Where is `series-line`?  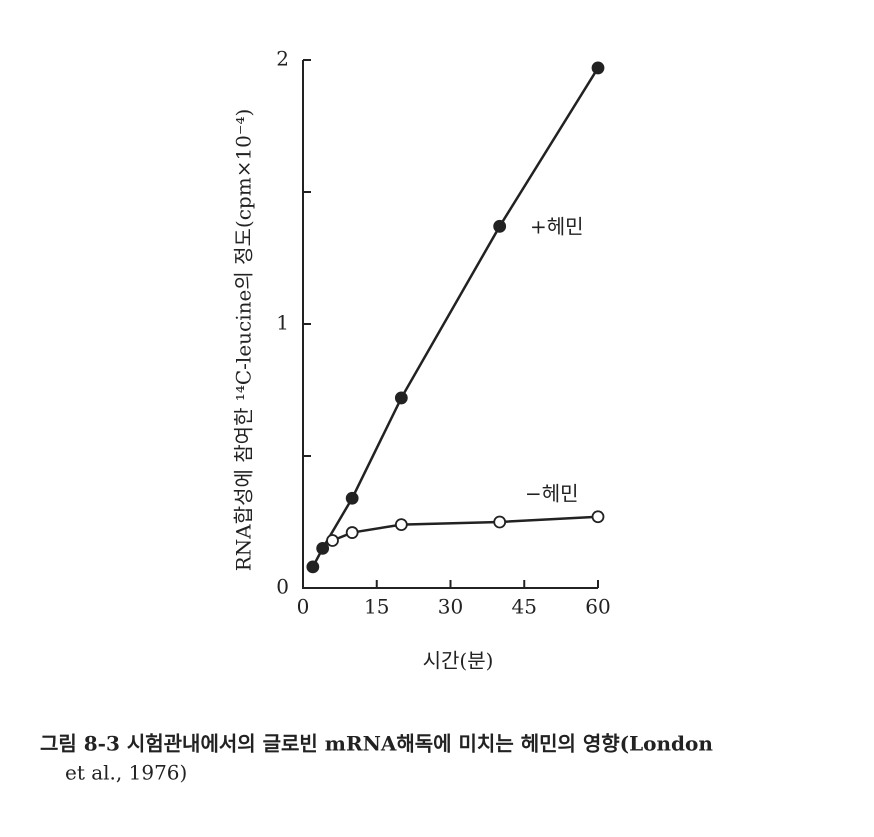 series-line is located at coordinates (465, 528).